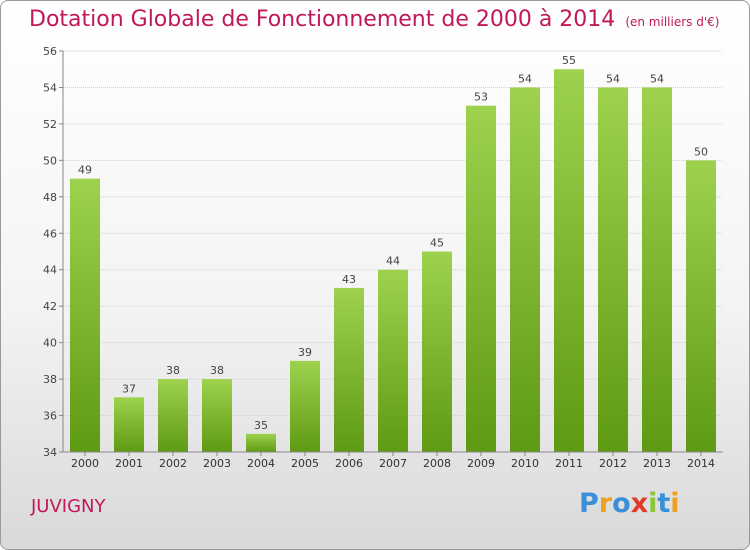 Image resolution: width=750 pixels, height=550 pixels. What do you see at coordinates (129, 424) in the screenshot?
I see `bar-2001` at bounding box center [129, 424].